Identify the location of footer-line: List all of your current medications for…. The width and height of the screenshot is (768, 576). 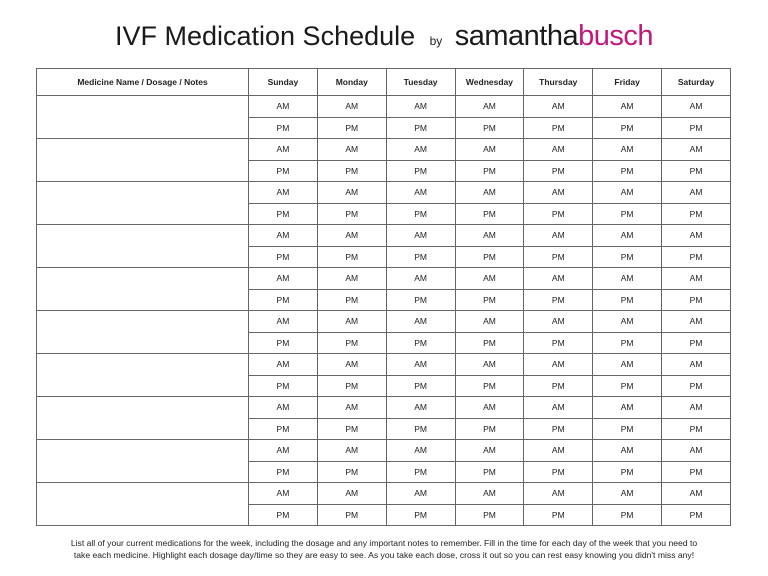
(384, 543).